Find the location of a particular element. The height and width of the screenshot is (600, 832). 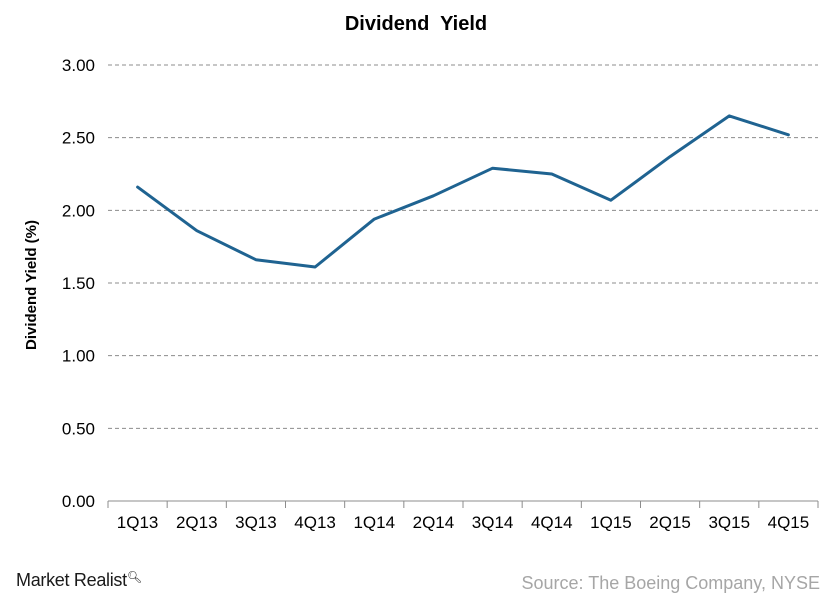

x-tick-label: 4Q13 is located at coordinates (315, 522).